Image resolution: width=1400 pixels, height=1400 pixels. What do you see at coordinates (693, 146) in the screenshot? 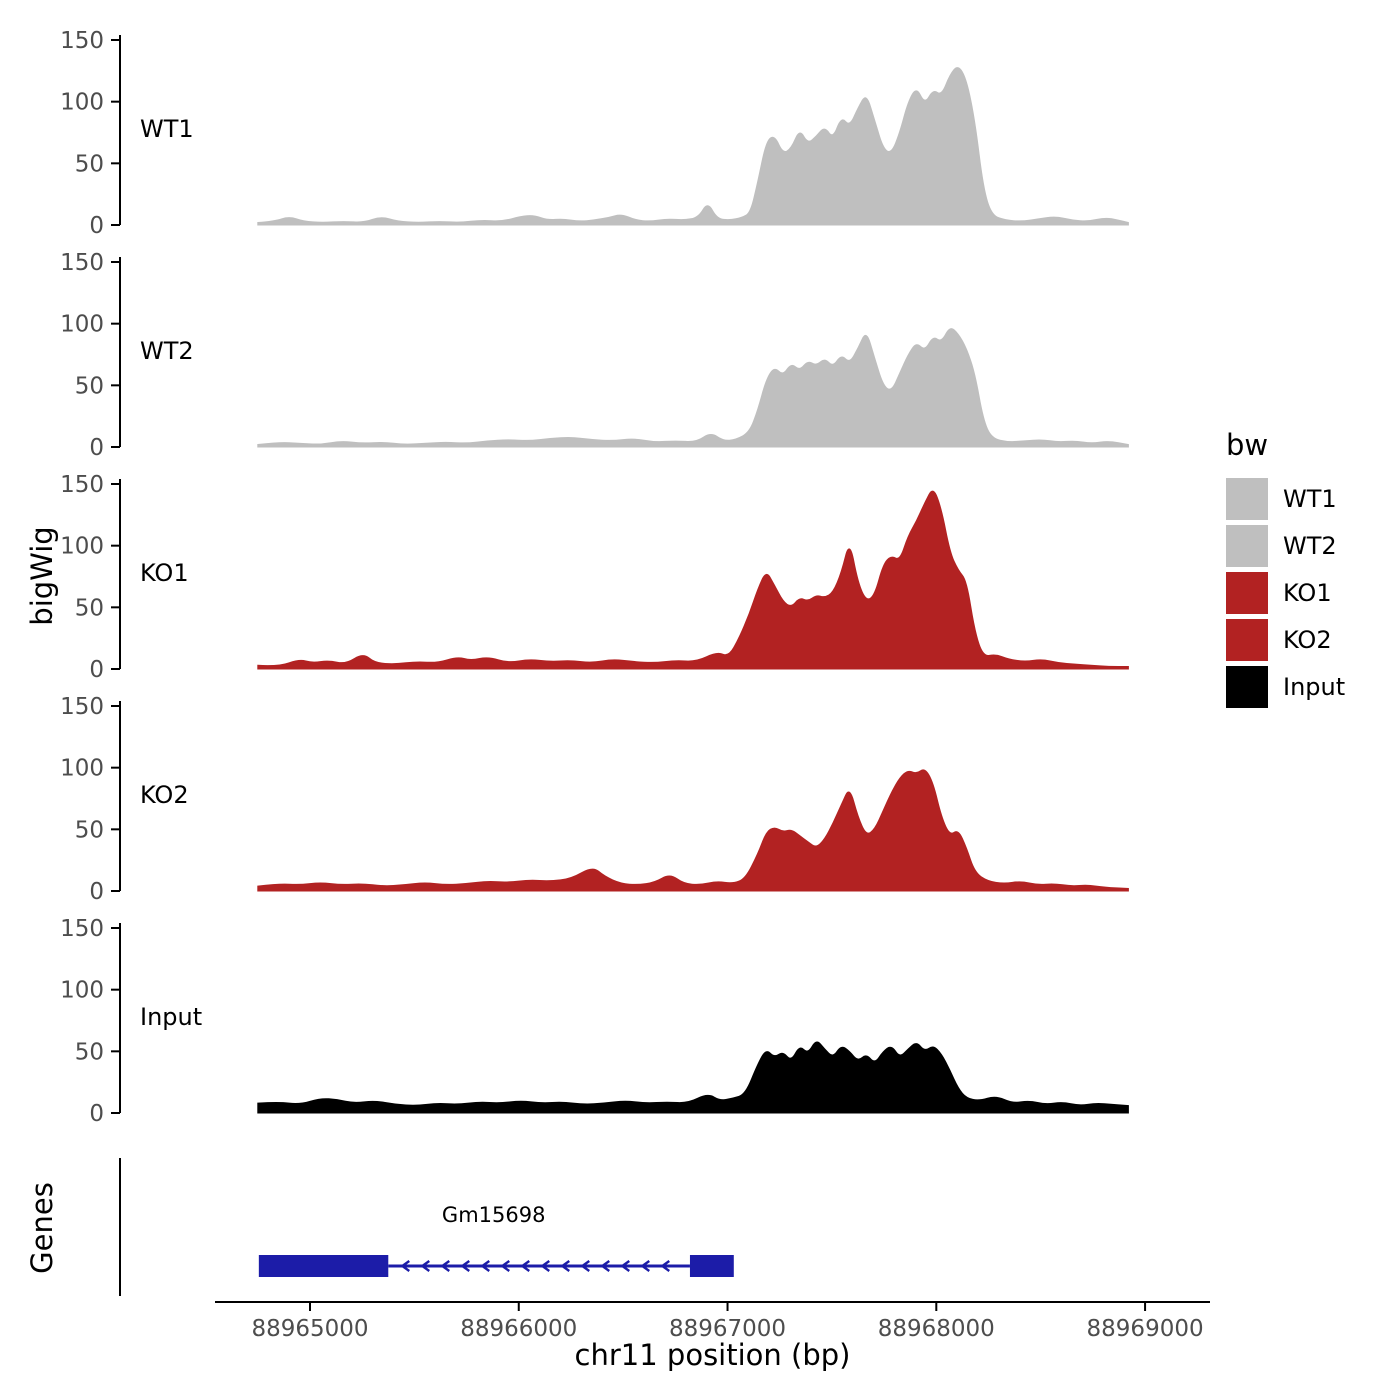
I see `coverage-area-wt1` at bounding box center [693, 146].